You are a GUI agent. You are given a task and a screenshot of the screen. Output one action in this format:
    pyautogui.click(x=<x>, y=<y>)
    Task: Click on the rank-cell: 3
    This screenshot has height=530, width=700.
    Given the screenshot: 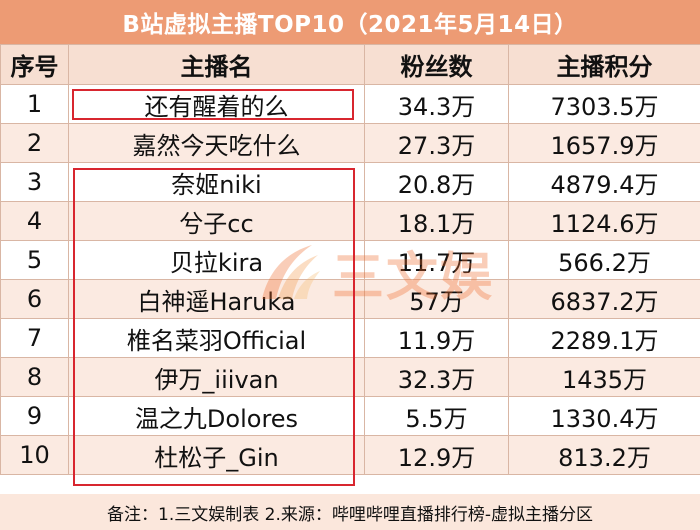 What is the action you would take?
    pyautogui.click(x=34, y=182)
    